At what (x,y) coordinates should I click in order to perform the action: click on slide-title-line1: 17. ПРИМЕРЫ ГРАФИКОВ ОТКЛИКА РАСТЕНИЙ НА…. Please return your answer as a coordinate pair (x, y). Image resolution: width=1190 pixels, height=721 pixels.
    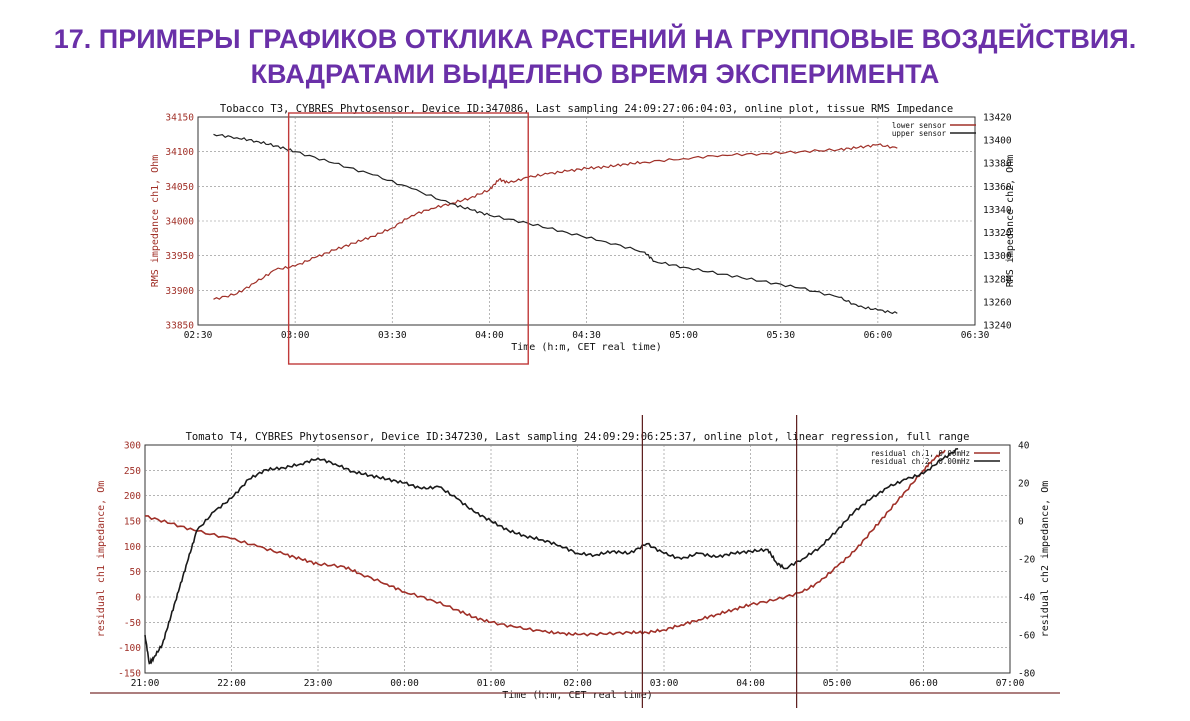
    Looking at the image, I should click on (595, 39).